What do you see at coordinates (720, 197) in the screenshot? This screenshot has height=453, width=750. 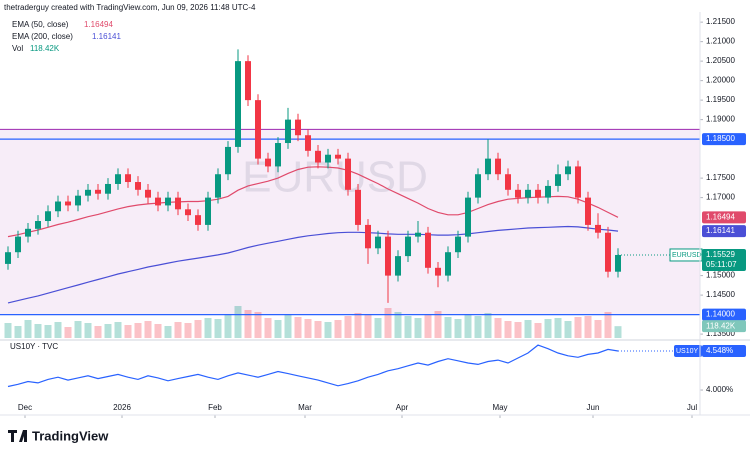 I see `y-tick-label: 1.17000` at bounding box center [720, 197].